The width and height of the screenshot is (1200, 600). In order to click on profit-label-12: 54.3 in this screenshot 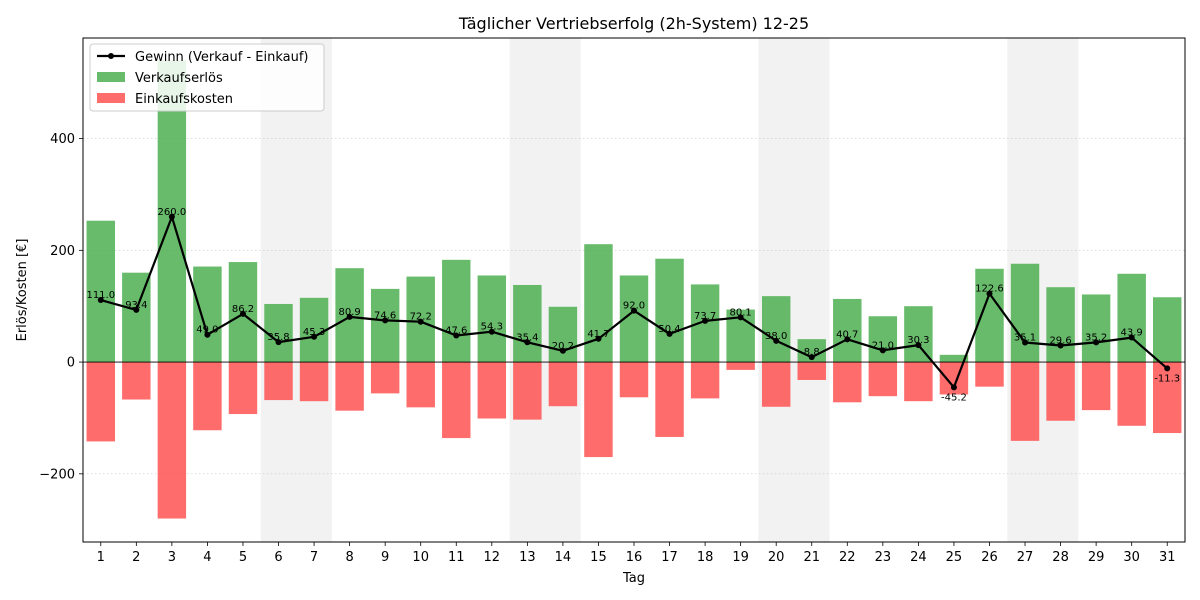, I will do `click(492, 327)`.